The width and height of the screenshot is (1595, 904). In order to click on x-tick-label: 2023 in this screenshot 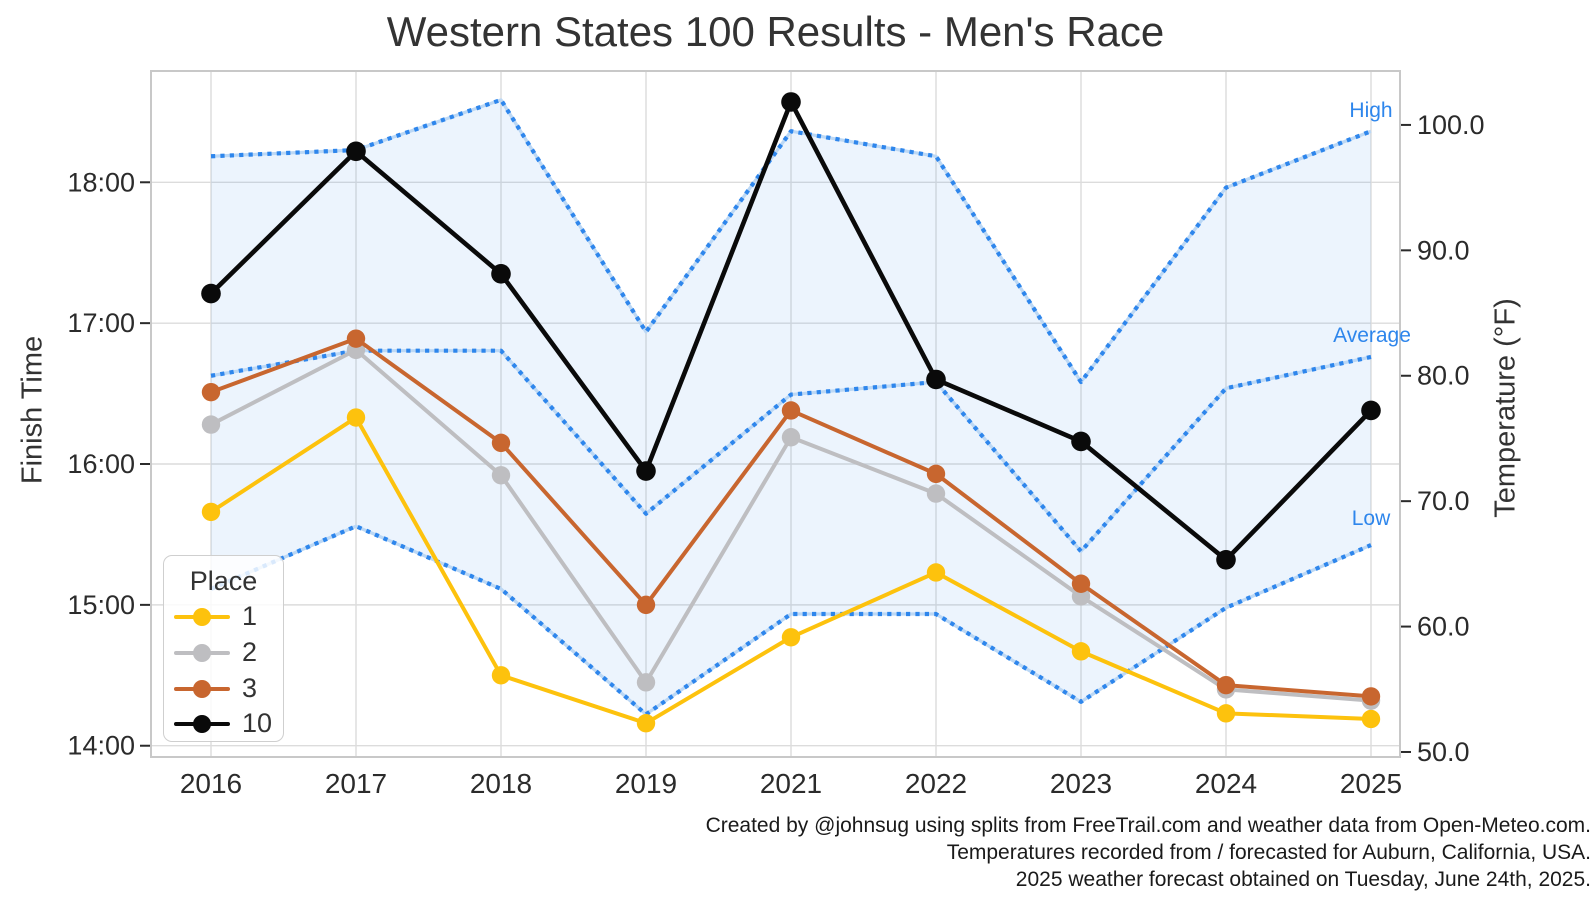, I will do `click(1081, 783)`.